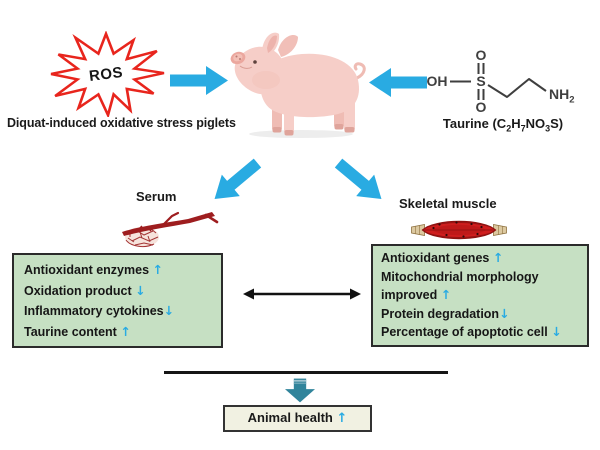  Describe the element at coordinates (72, 331) in the screenshot. I see `finding-label: Taurine content` at that location.